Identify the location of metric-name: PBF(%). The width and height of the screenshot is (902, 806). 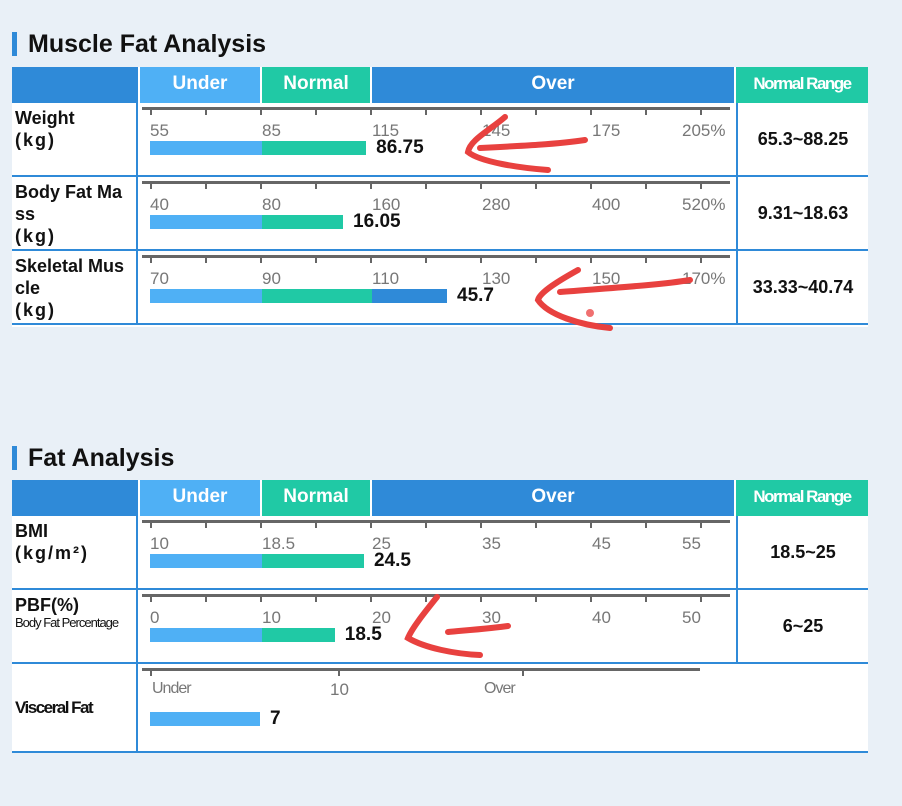
(47, 605).